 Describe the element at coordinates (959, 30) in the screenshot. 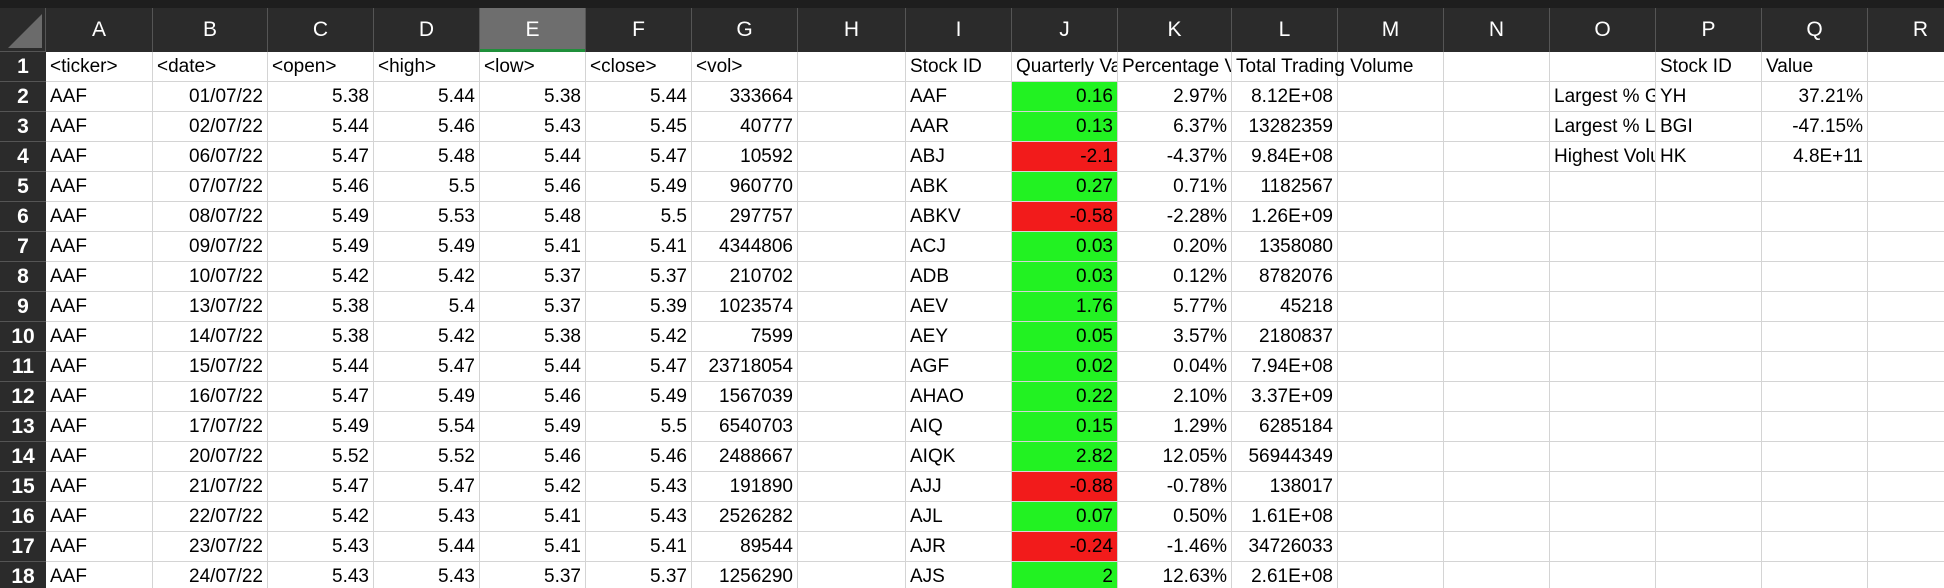

I see `column-header-i: I` at that location.